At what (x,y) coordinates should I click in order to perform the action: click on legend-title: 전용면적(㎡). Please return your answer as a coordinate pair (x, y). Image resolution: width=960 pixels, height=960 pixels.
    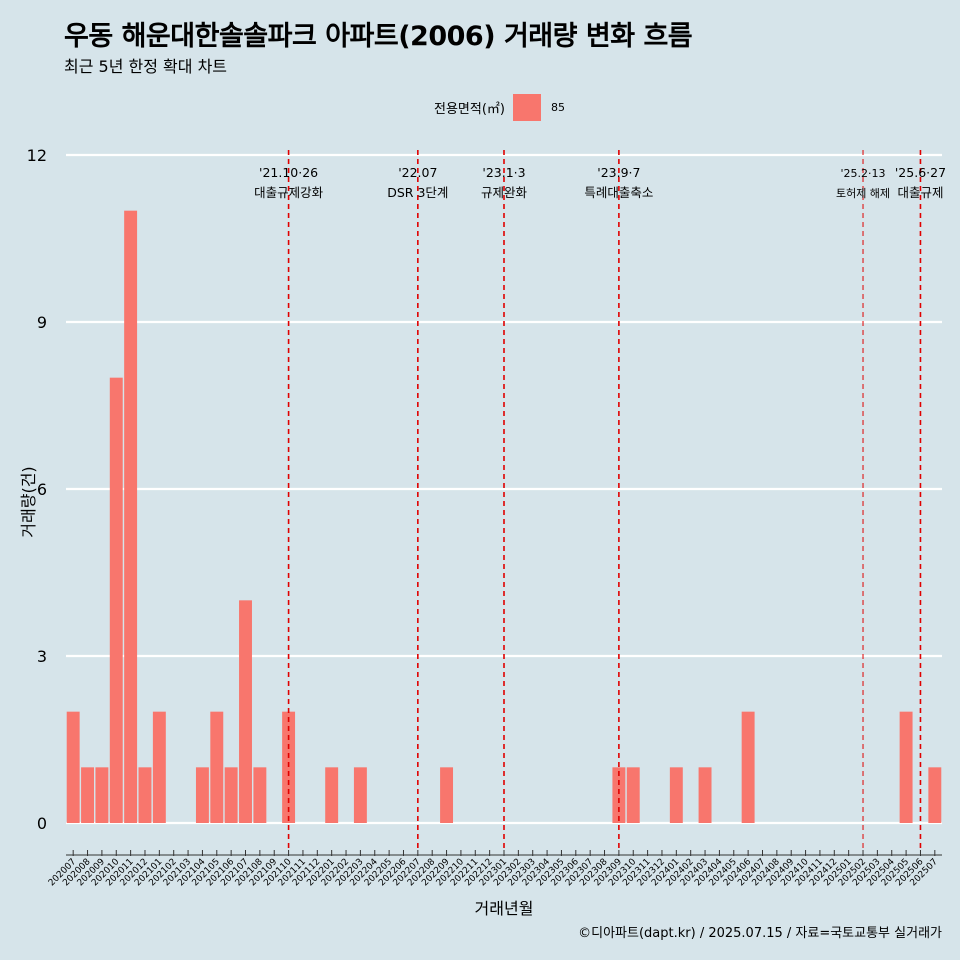
    Looking at the image, I should click on (469, 109).